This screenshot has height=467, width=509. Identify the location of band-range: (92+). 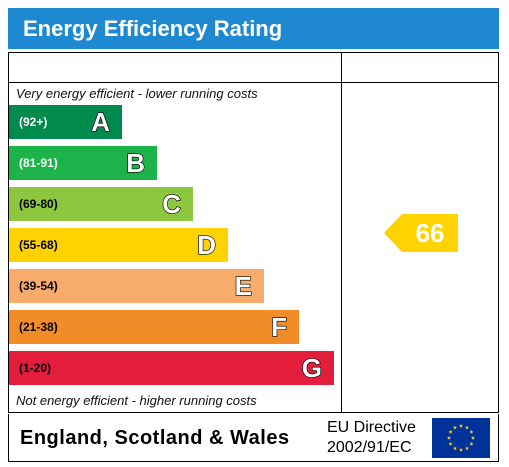
(33, 122).